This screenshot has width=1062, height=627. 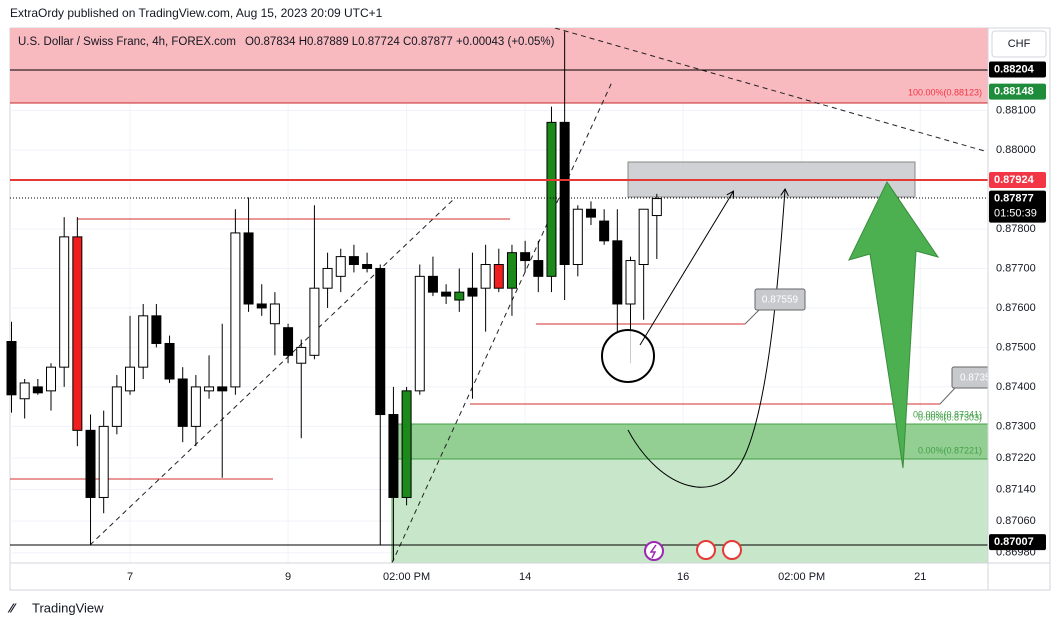 What do you see at coordinates (1016, 229) in the screenshot?
I see `y-tick-label: 0.87800` at bounding box center [1016, 229].